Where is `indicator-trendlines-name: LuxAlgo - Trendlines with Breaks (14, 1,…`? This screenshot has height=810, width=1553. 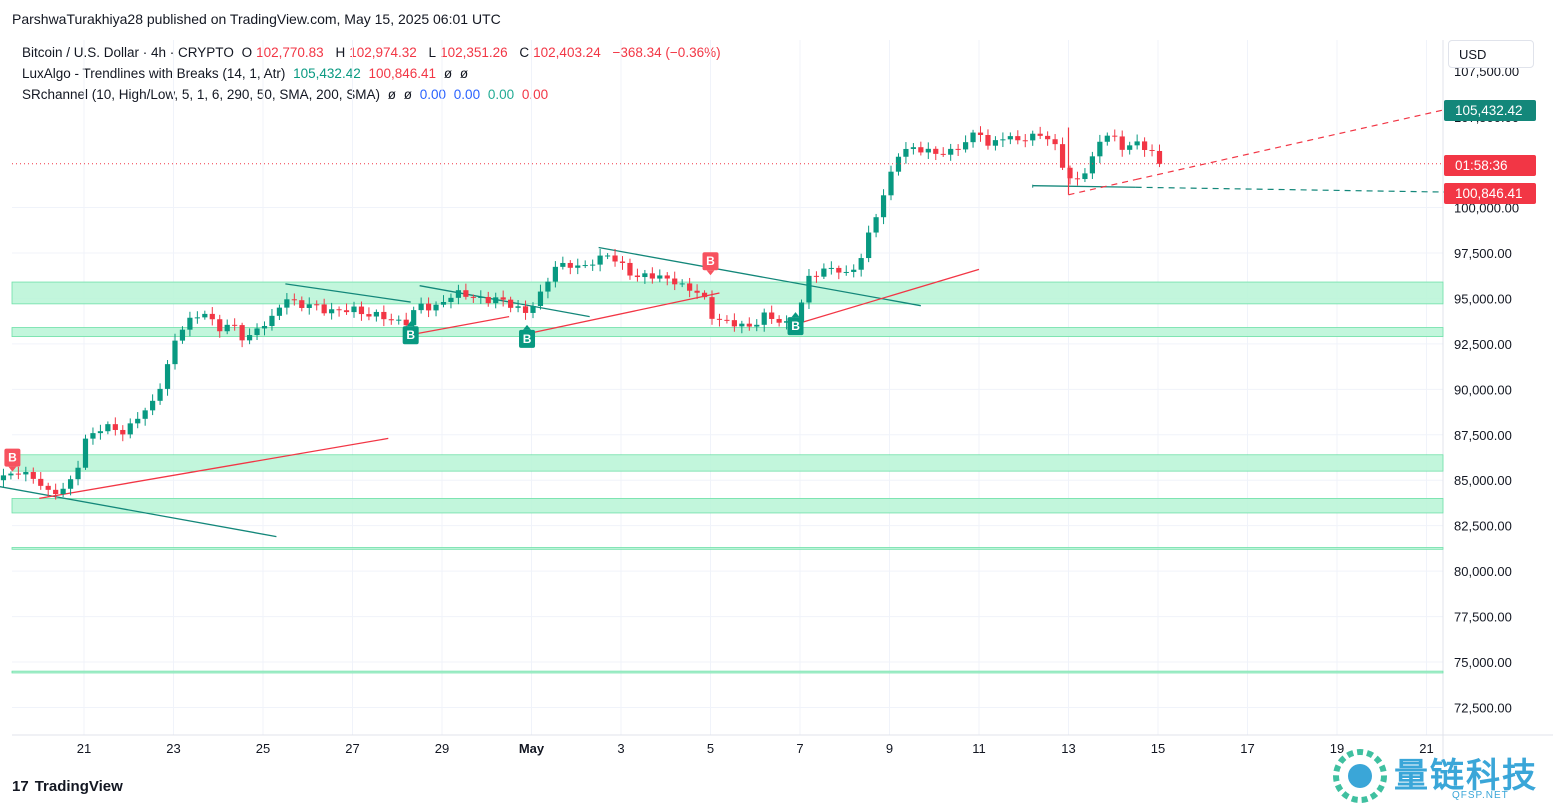 indicator-trendlines-name: LuxAlgo - Trendlines with Breaks (14, 1,… is located at coordinates (154, 73).